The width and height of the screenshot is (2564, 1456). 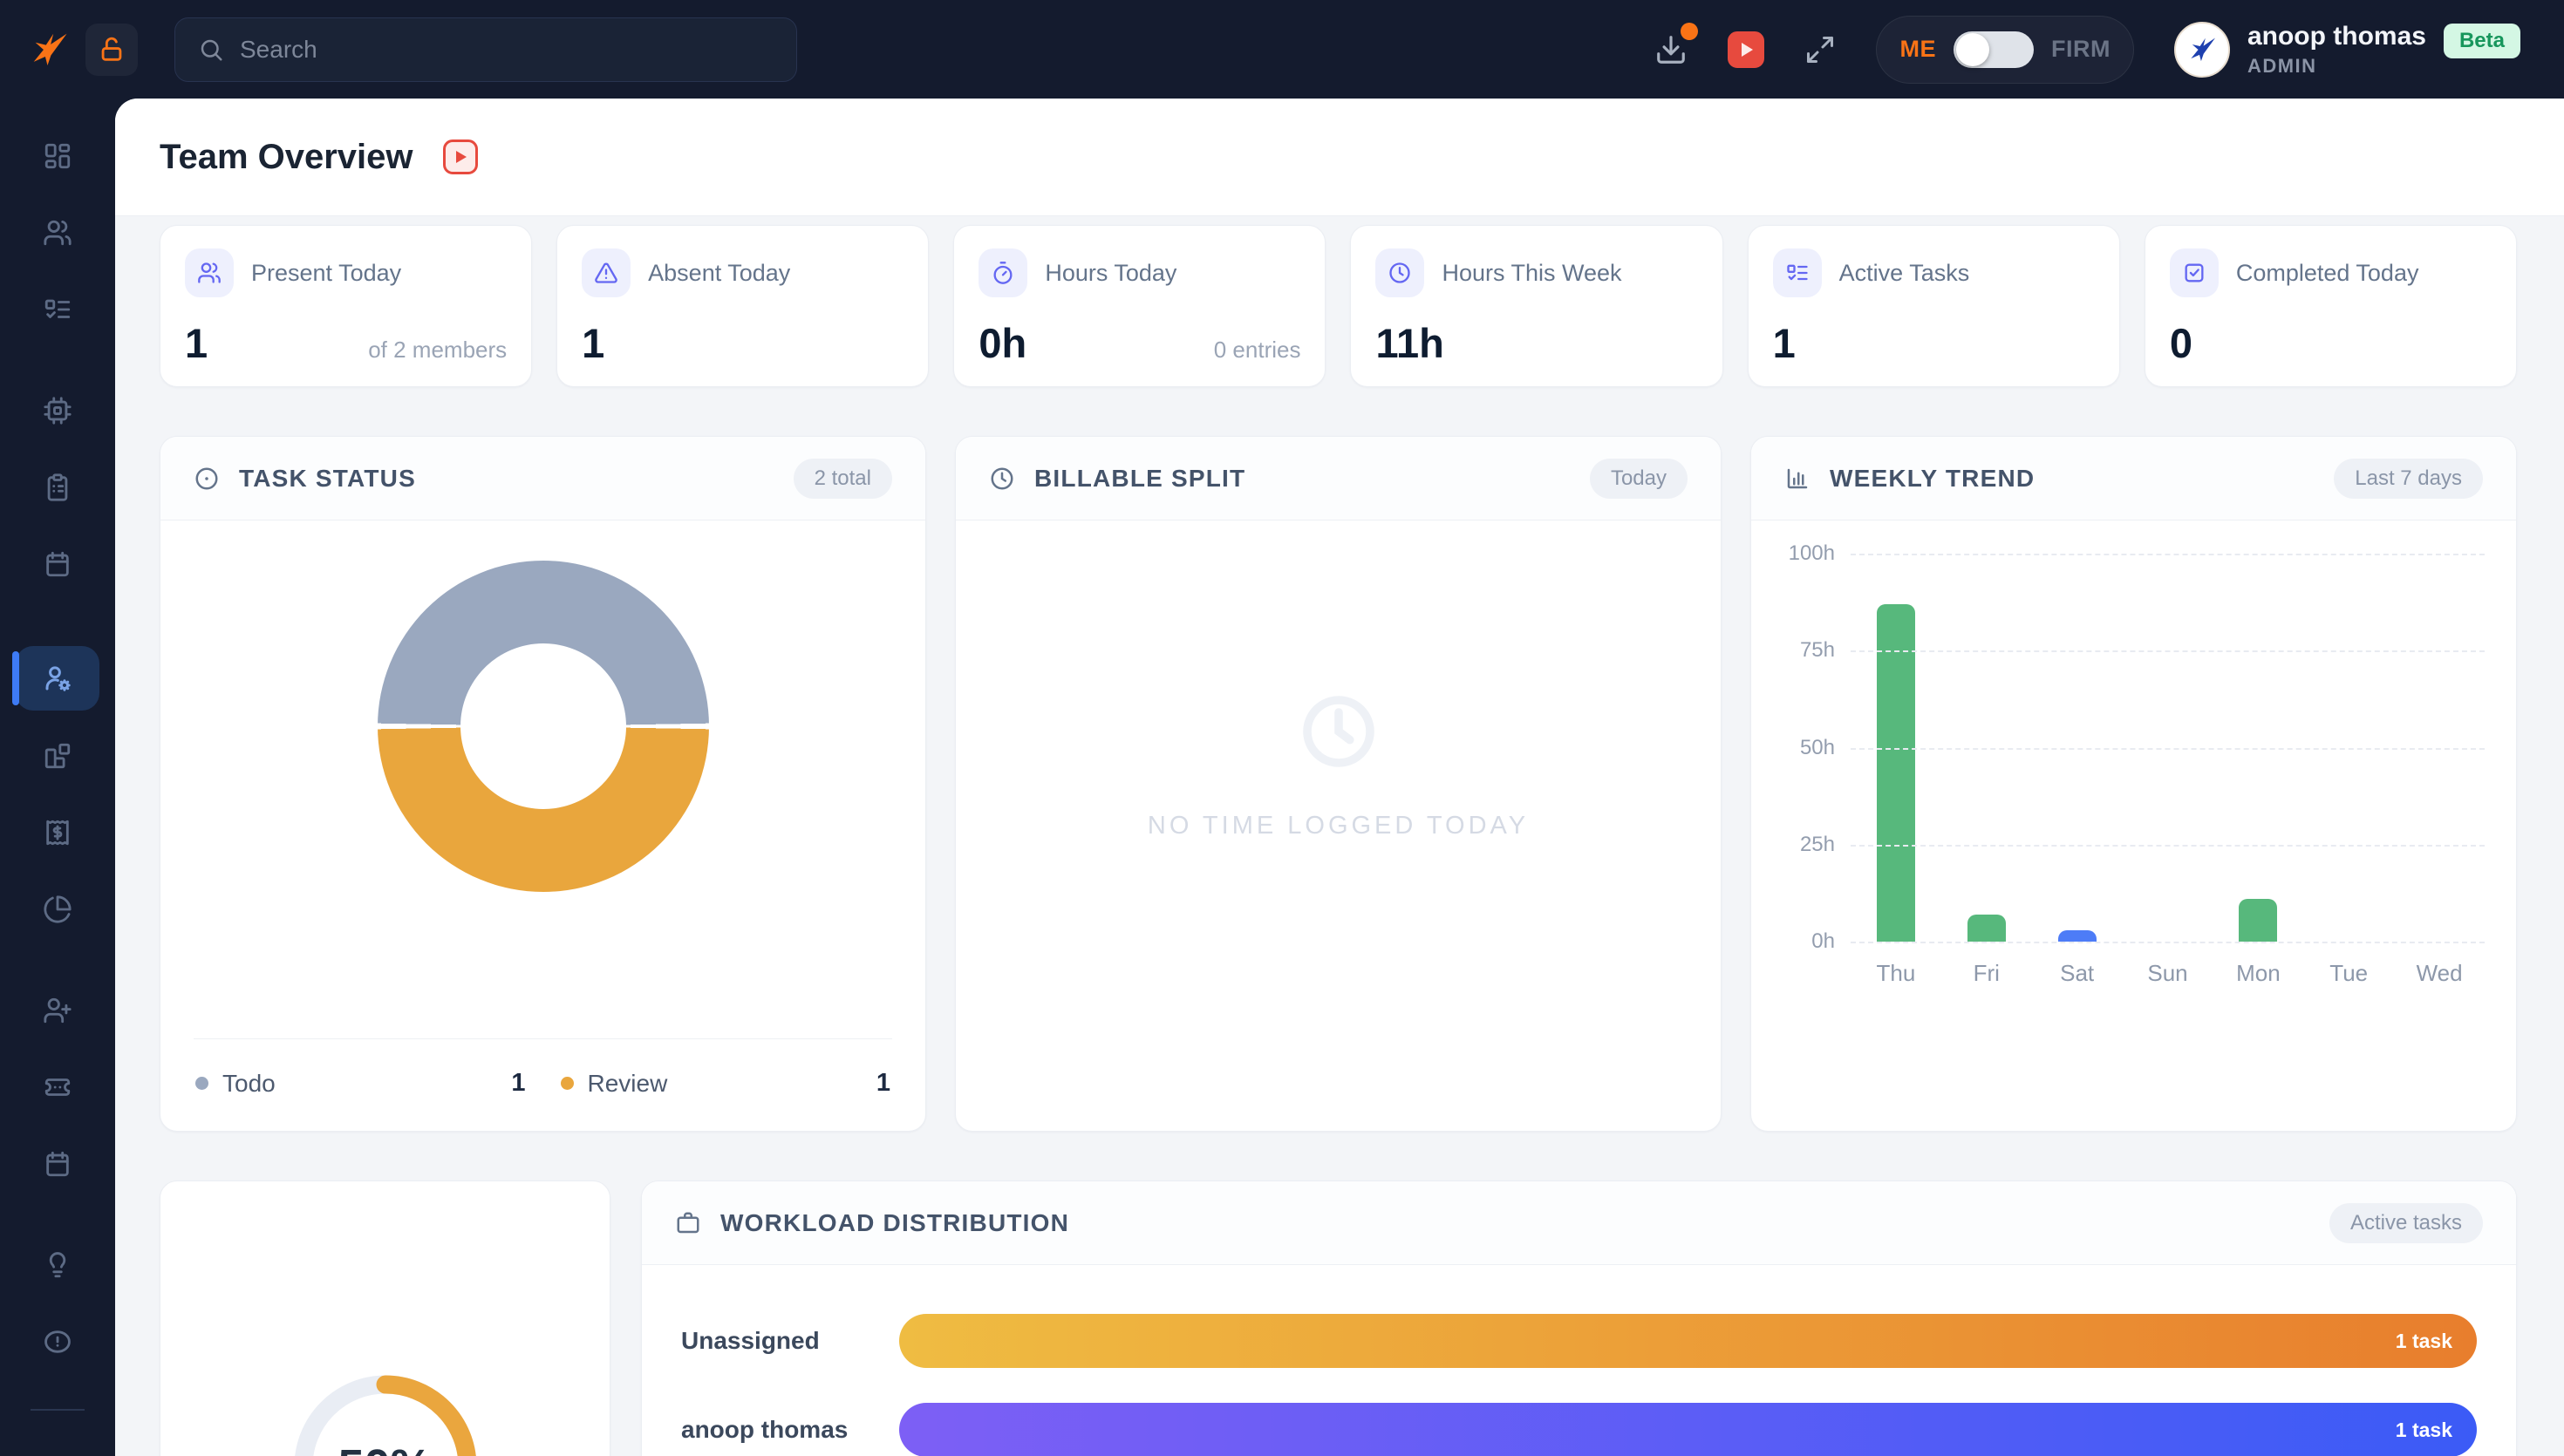 I want to click on page-title: Team Overview, so click(x=286, y=156).